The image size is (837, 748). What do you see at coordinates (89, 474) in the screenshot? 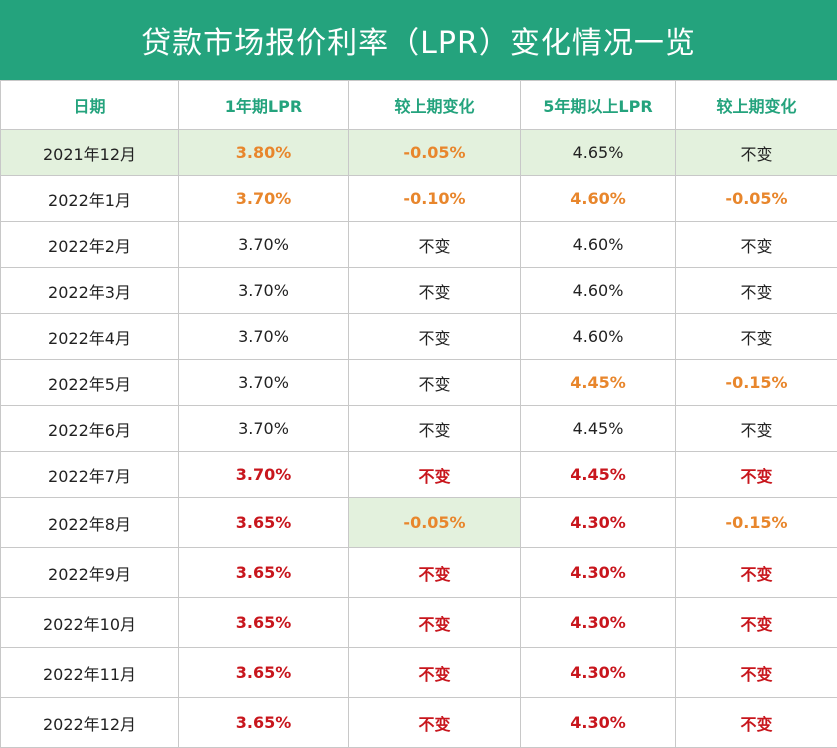
I see `cell-date: 2022年7月` at bounding box center [89, 474].